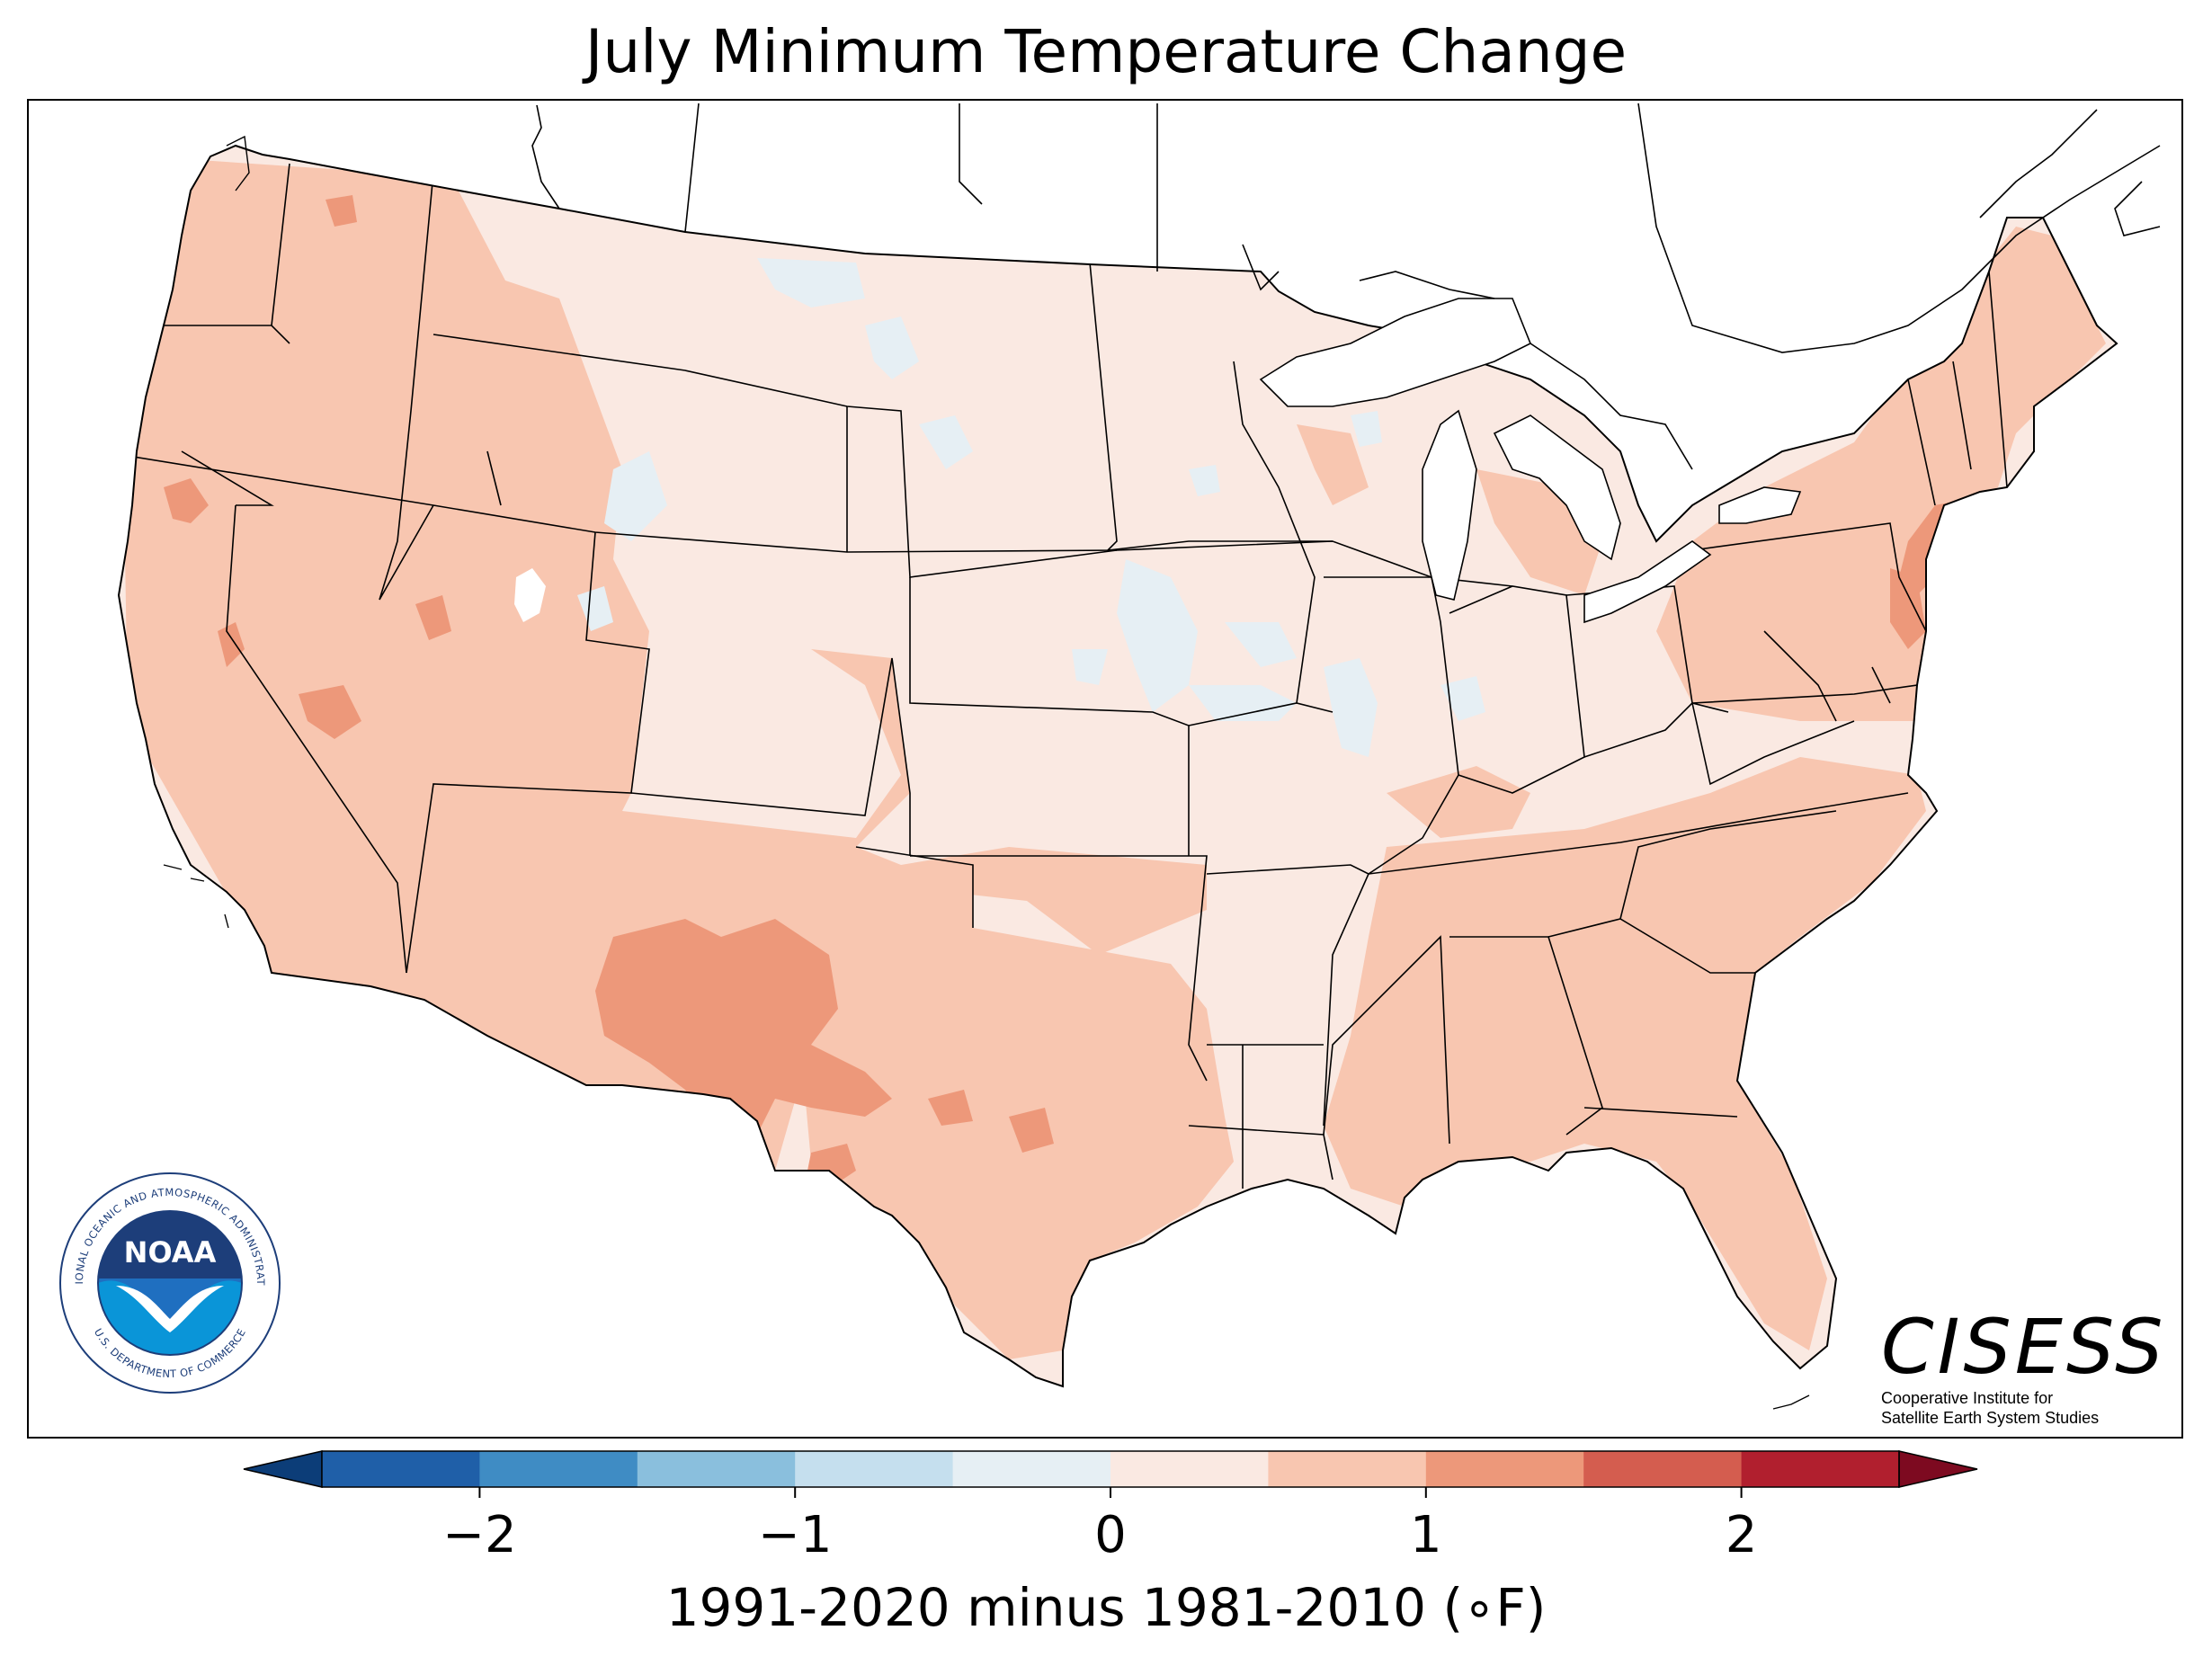  What do you see at coordinates (795, 1535) in the screenshot?
I see `colorbar-tick-label: −1` at bounding box center [795, 1535].